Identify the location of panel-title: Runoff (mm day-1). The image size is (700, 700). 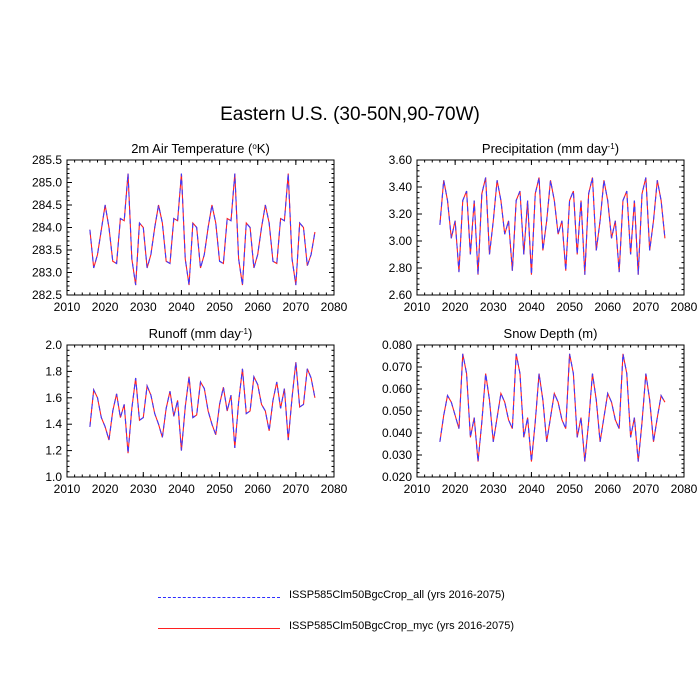
(201, 333).